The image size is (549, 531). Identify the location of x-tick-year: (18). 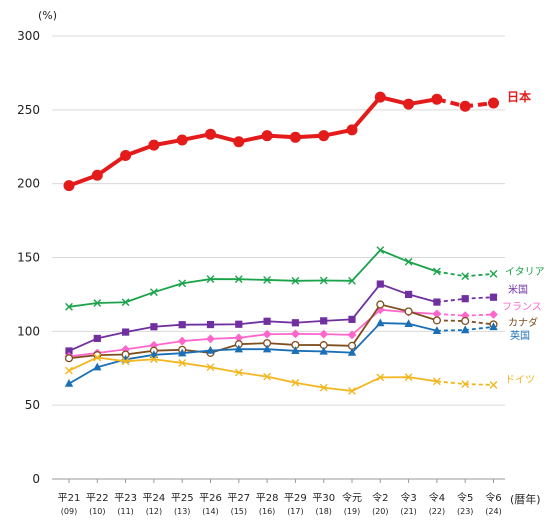
(323, 511).